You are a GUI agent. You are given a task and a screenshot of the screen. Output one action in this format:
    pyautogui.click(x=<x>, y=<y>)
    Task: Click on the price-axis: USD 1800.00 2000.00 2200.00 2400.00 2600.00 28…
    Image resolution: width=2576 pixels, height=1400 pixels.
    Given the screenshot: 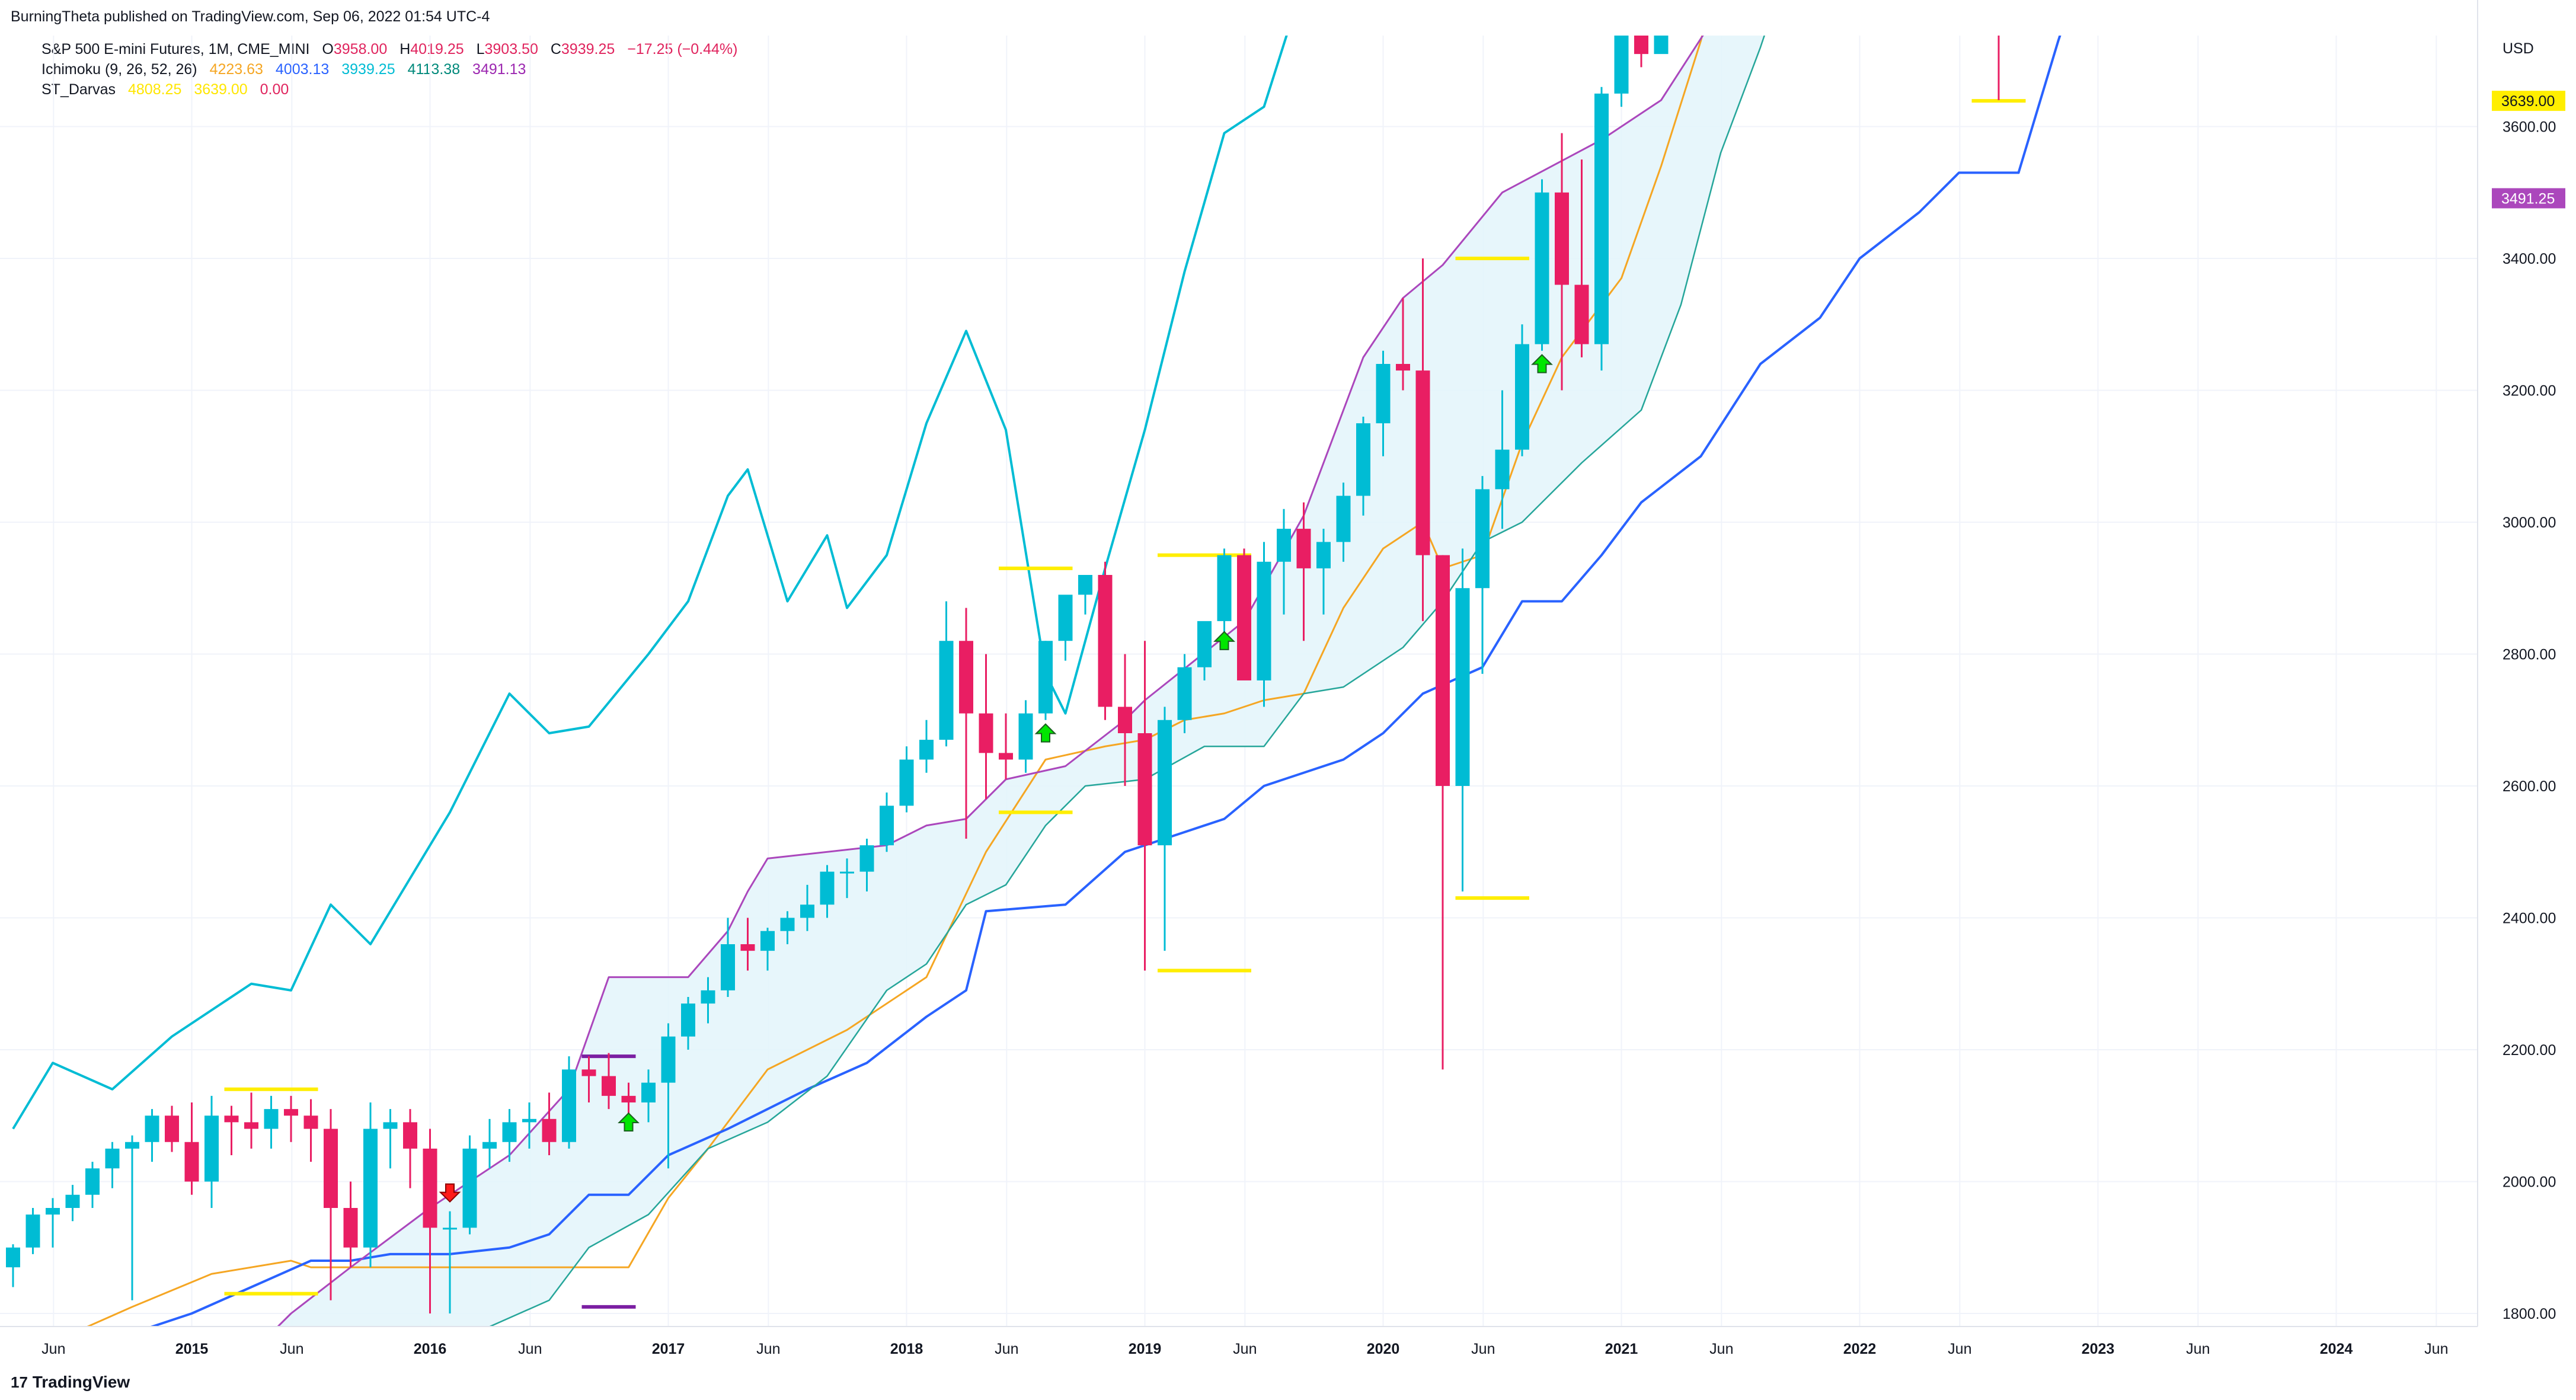 What is the action you would take?
    pyautogui.click(x=2521, y=663)
    